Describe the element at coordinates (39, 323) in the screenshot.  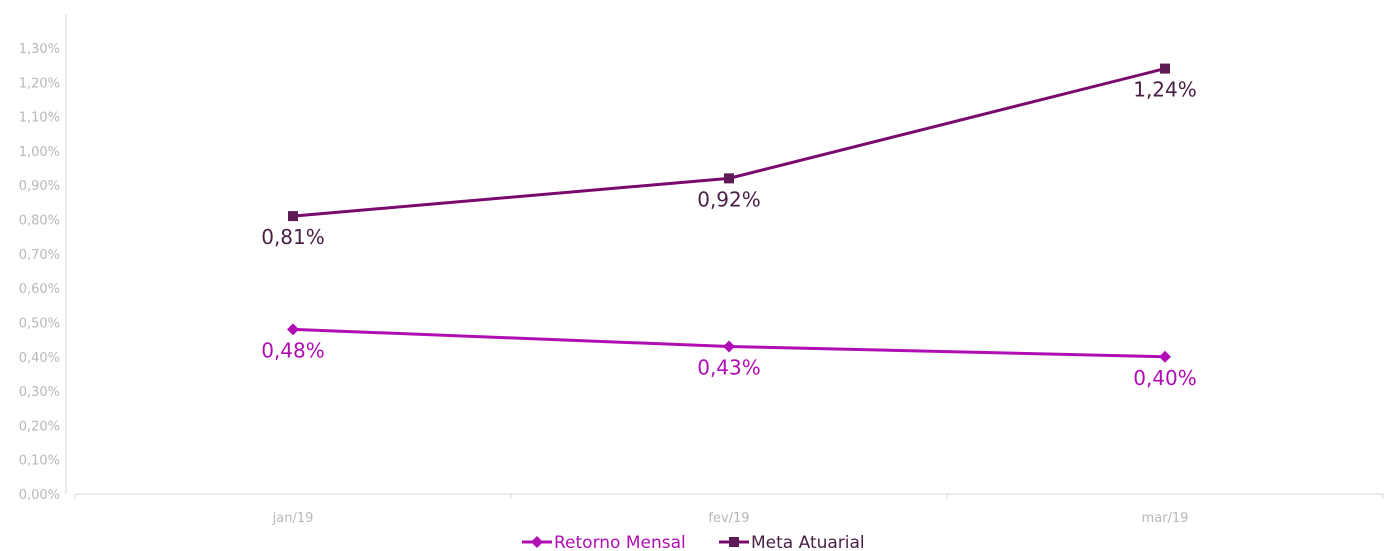
I see `y-tick-label: 0,50%` at that location.